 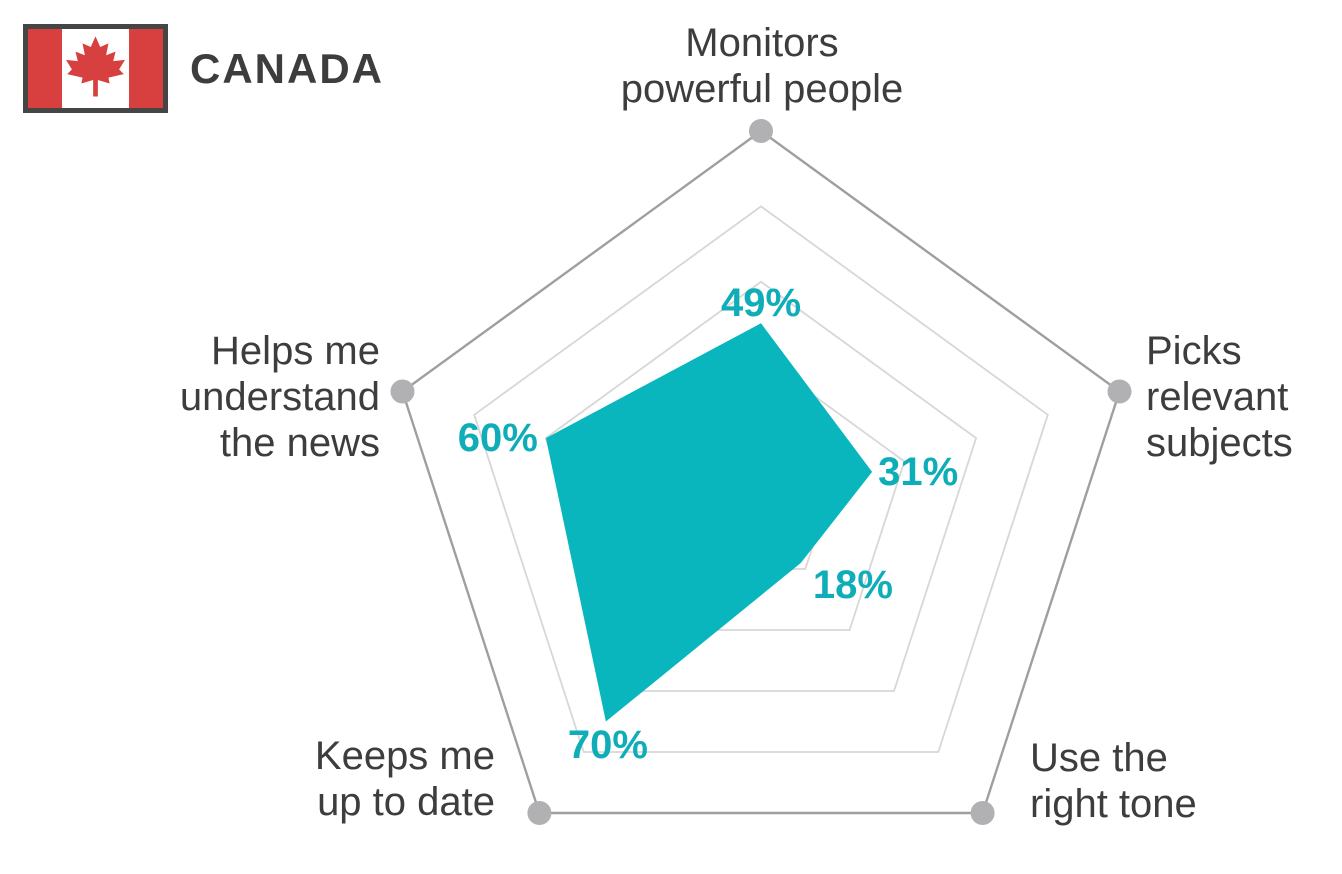 I want to click on header: CANADA, so click(x=203, y=68).